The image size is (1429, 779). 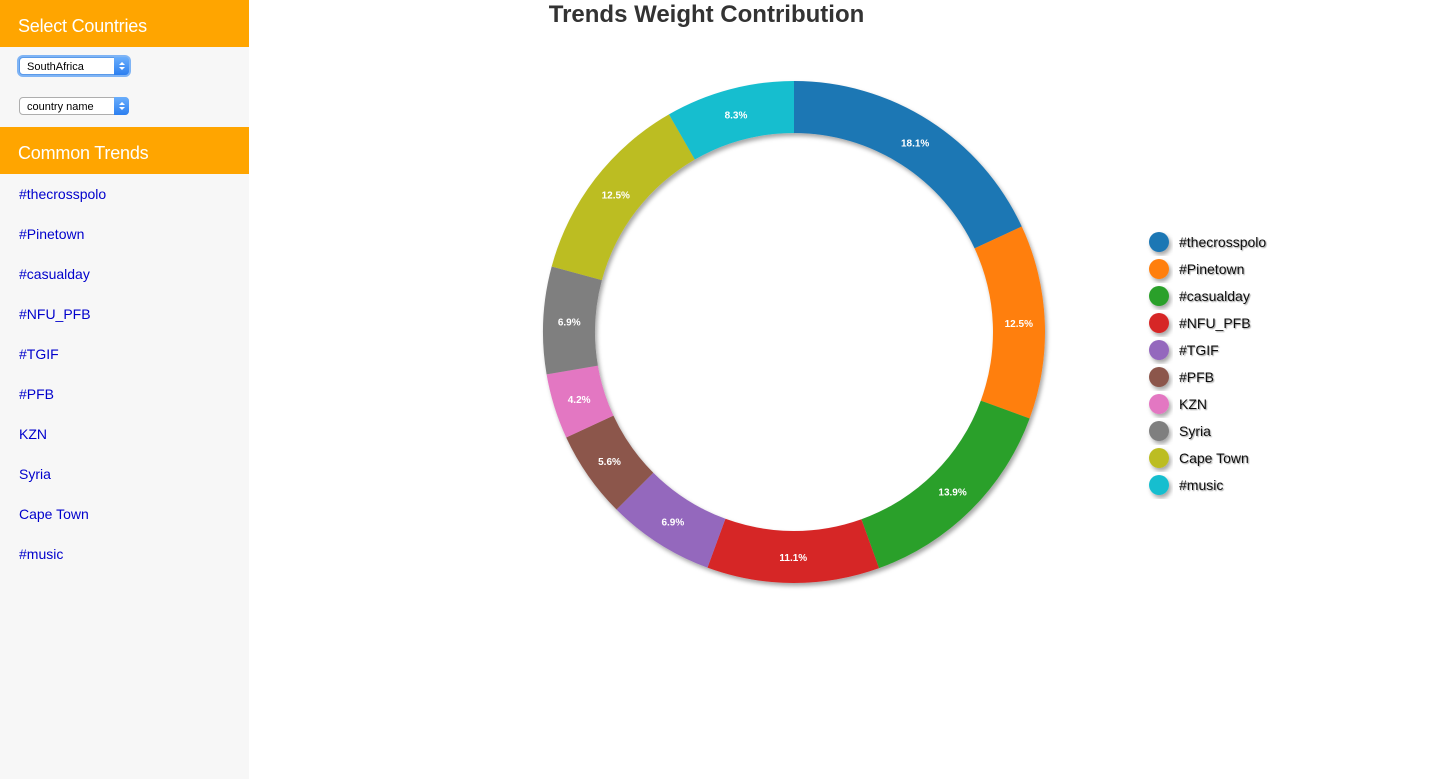 I want to click on legend-label: Cape Town, so click(x=1214, y=458).